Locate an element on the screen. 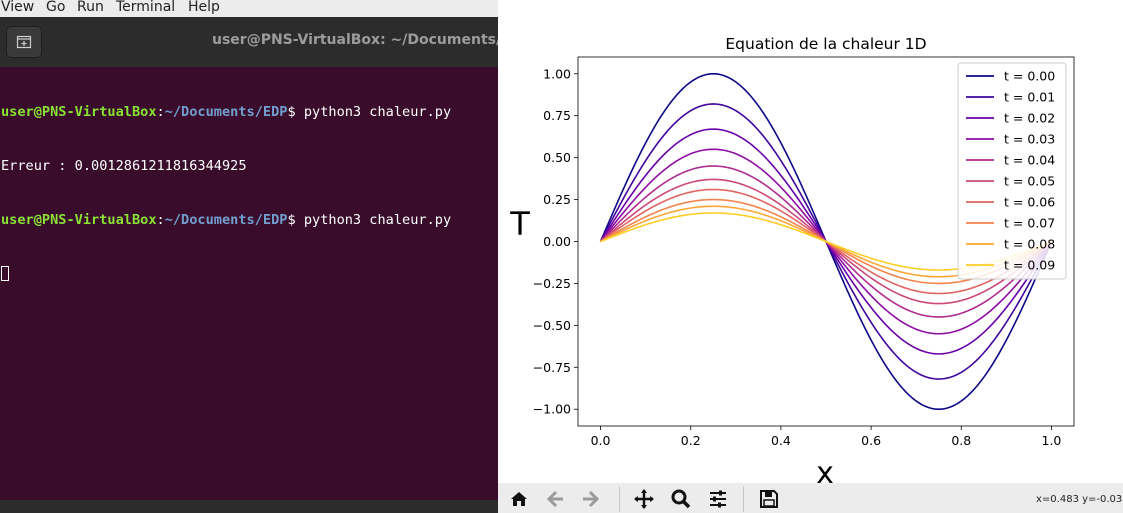 The width and height of the screenshot is (1123, 513). new-tab-button is located at coordinates (24, 42).